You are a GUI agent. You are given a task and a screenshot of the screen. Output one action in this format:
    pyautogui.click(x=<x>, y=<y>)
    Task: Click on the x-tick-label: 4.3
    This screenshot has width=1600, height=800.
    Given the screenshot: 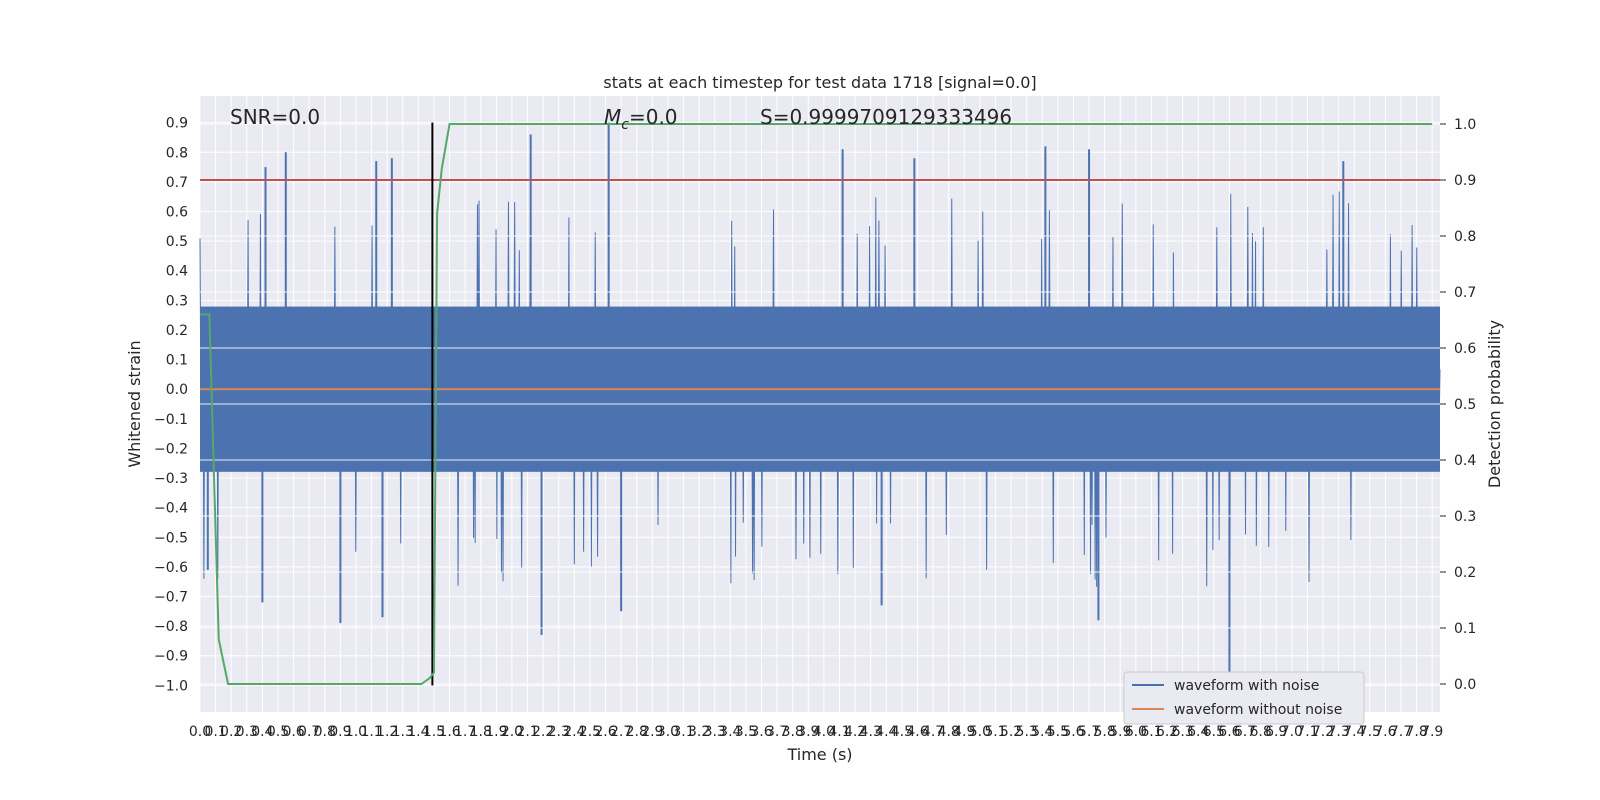 What is the action you would take?
    pyautogui.click(x=871, y=732)
    